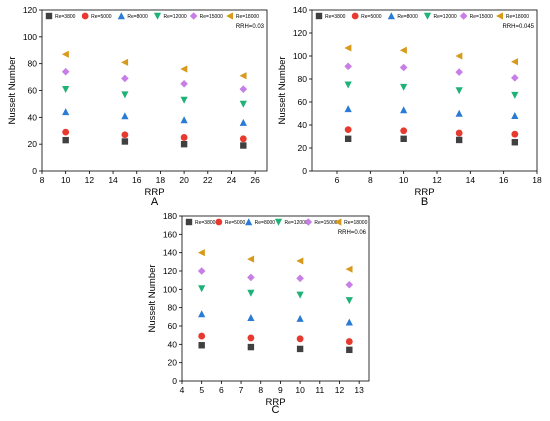 Image resolution: width=550 pixels, height=421 pixels. Describe the element at coordinates (291, 222) in the screenshot. I see `legend-item: Re=12000` at that location.